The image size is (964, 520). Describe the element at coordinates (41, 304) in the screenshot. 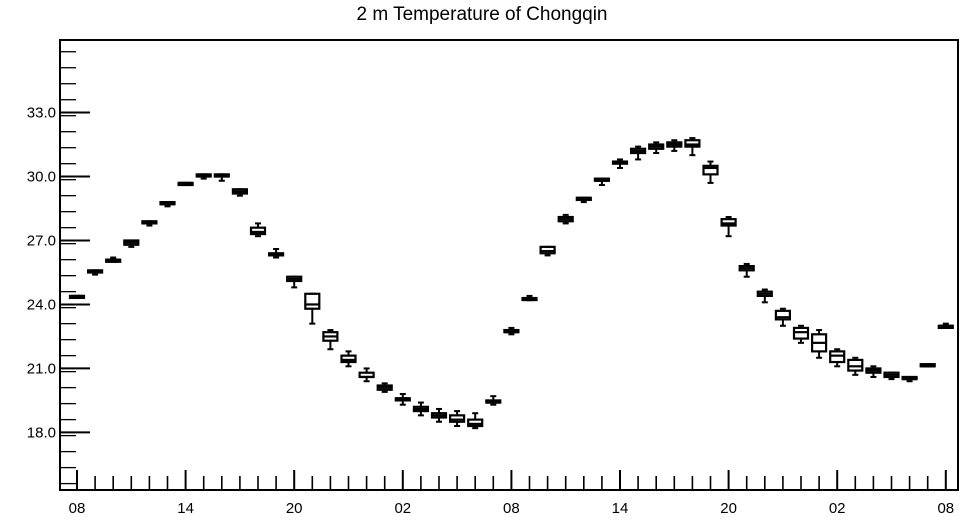

I see `y-tick-label: 24.0` at that location.